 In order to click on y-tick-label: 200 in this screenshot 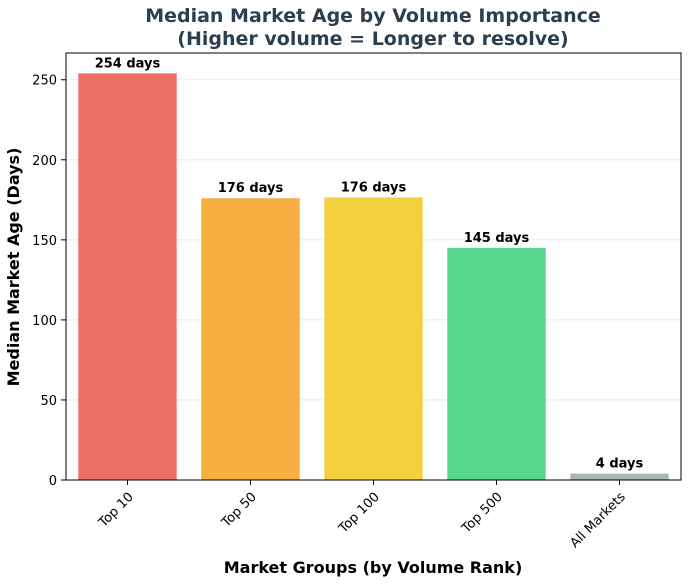, I will do `click(44, 161)`.